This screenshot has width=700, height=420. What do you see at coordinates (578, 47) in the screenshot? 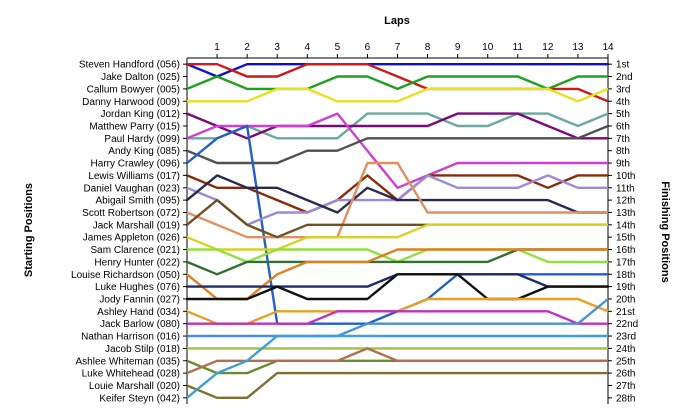
I see `x-tick-label: 13` at bounding box center [578, 47].